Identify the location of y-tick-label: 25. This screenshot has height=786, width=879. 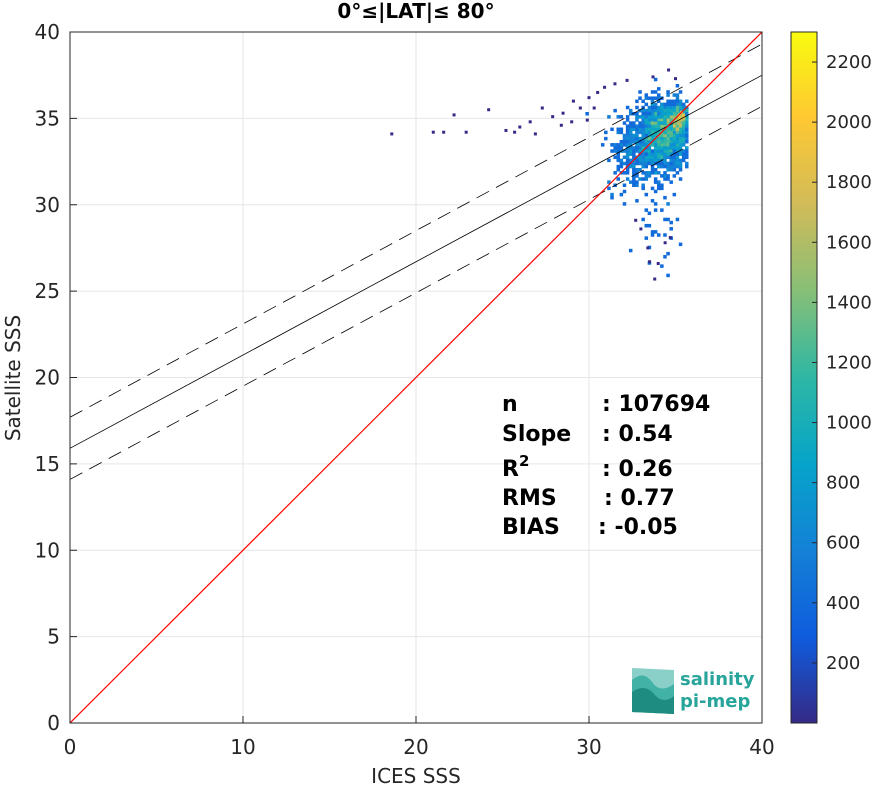
(47, 291).